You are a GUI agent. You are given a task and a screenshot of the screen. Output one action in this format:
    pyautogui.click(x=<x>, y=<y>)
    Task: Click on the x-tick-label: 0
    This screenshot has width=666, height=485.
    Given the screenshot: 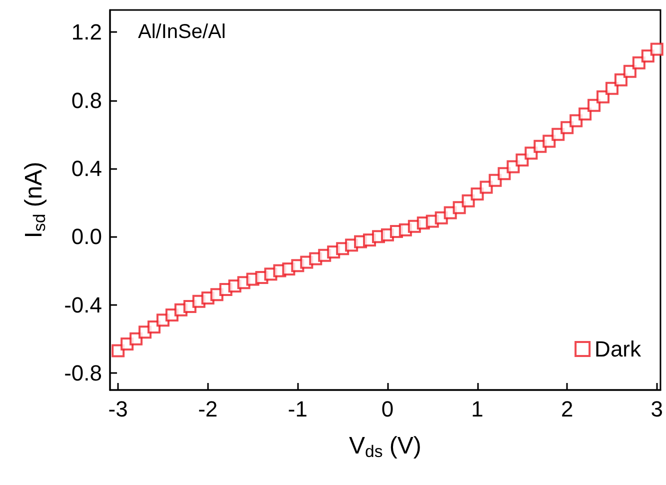 What is the action you would take?
    pyautogui.click(x=387, y=409)
    